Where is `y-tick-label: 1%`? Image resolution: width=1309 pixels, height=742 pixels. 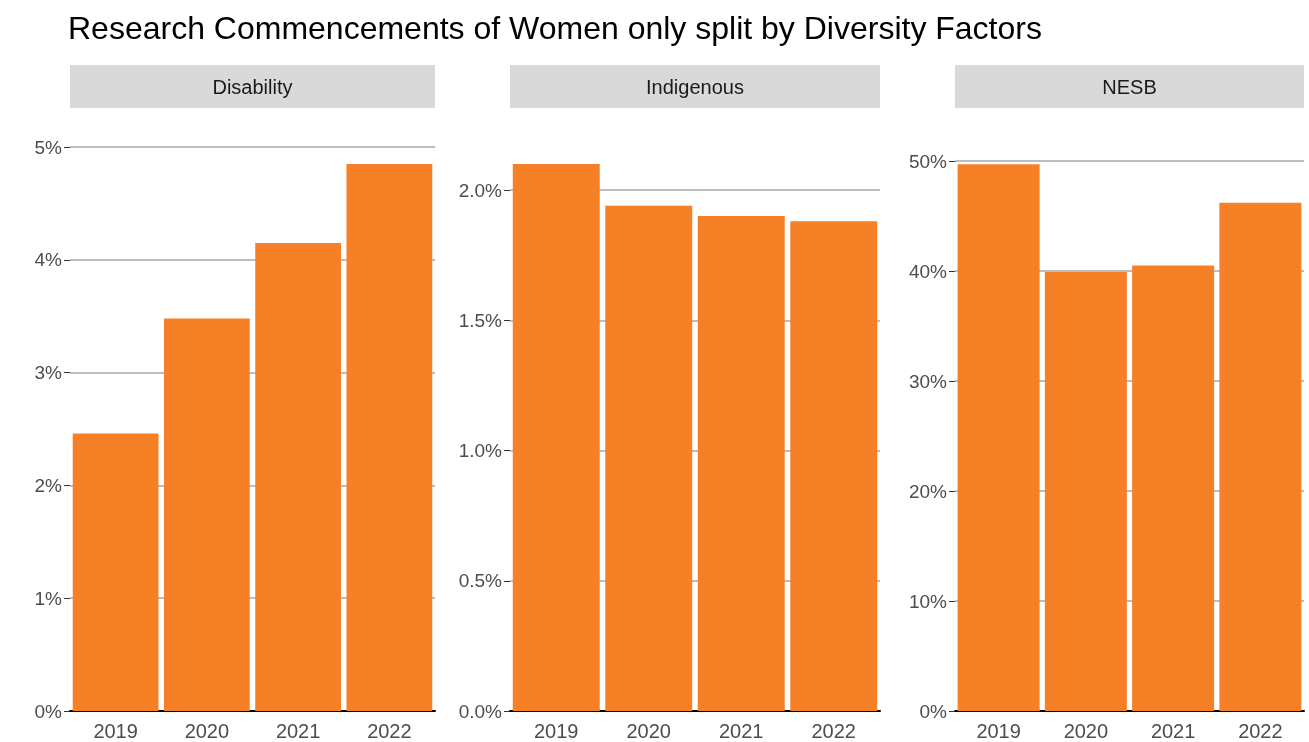
y-tick-label: 1% is located at coordinates (48, 598).